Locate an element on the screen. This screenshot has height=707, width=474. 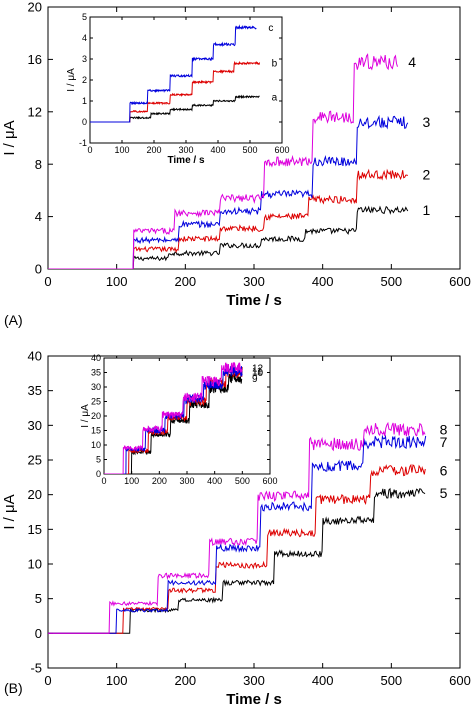
inset-series-line-c is located at coordinates (173, 73).